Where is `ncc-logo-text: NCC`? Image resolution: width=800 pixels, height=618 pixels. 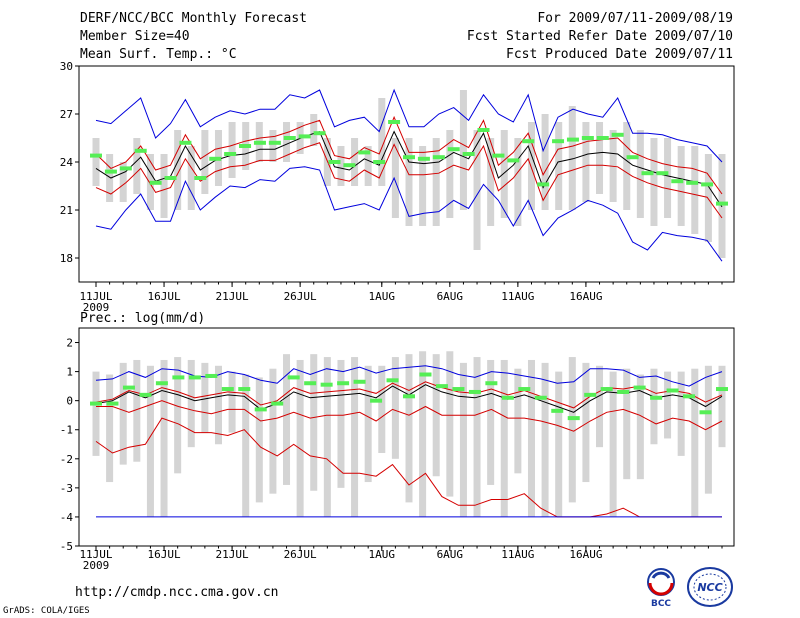
ncc-logo-text: NCC is located at coordinates (709, 587).